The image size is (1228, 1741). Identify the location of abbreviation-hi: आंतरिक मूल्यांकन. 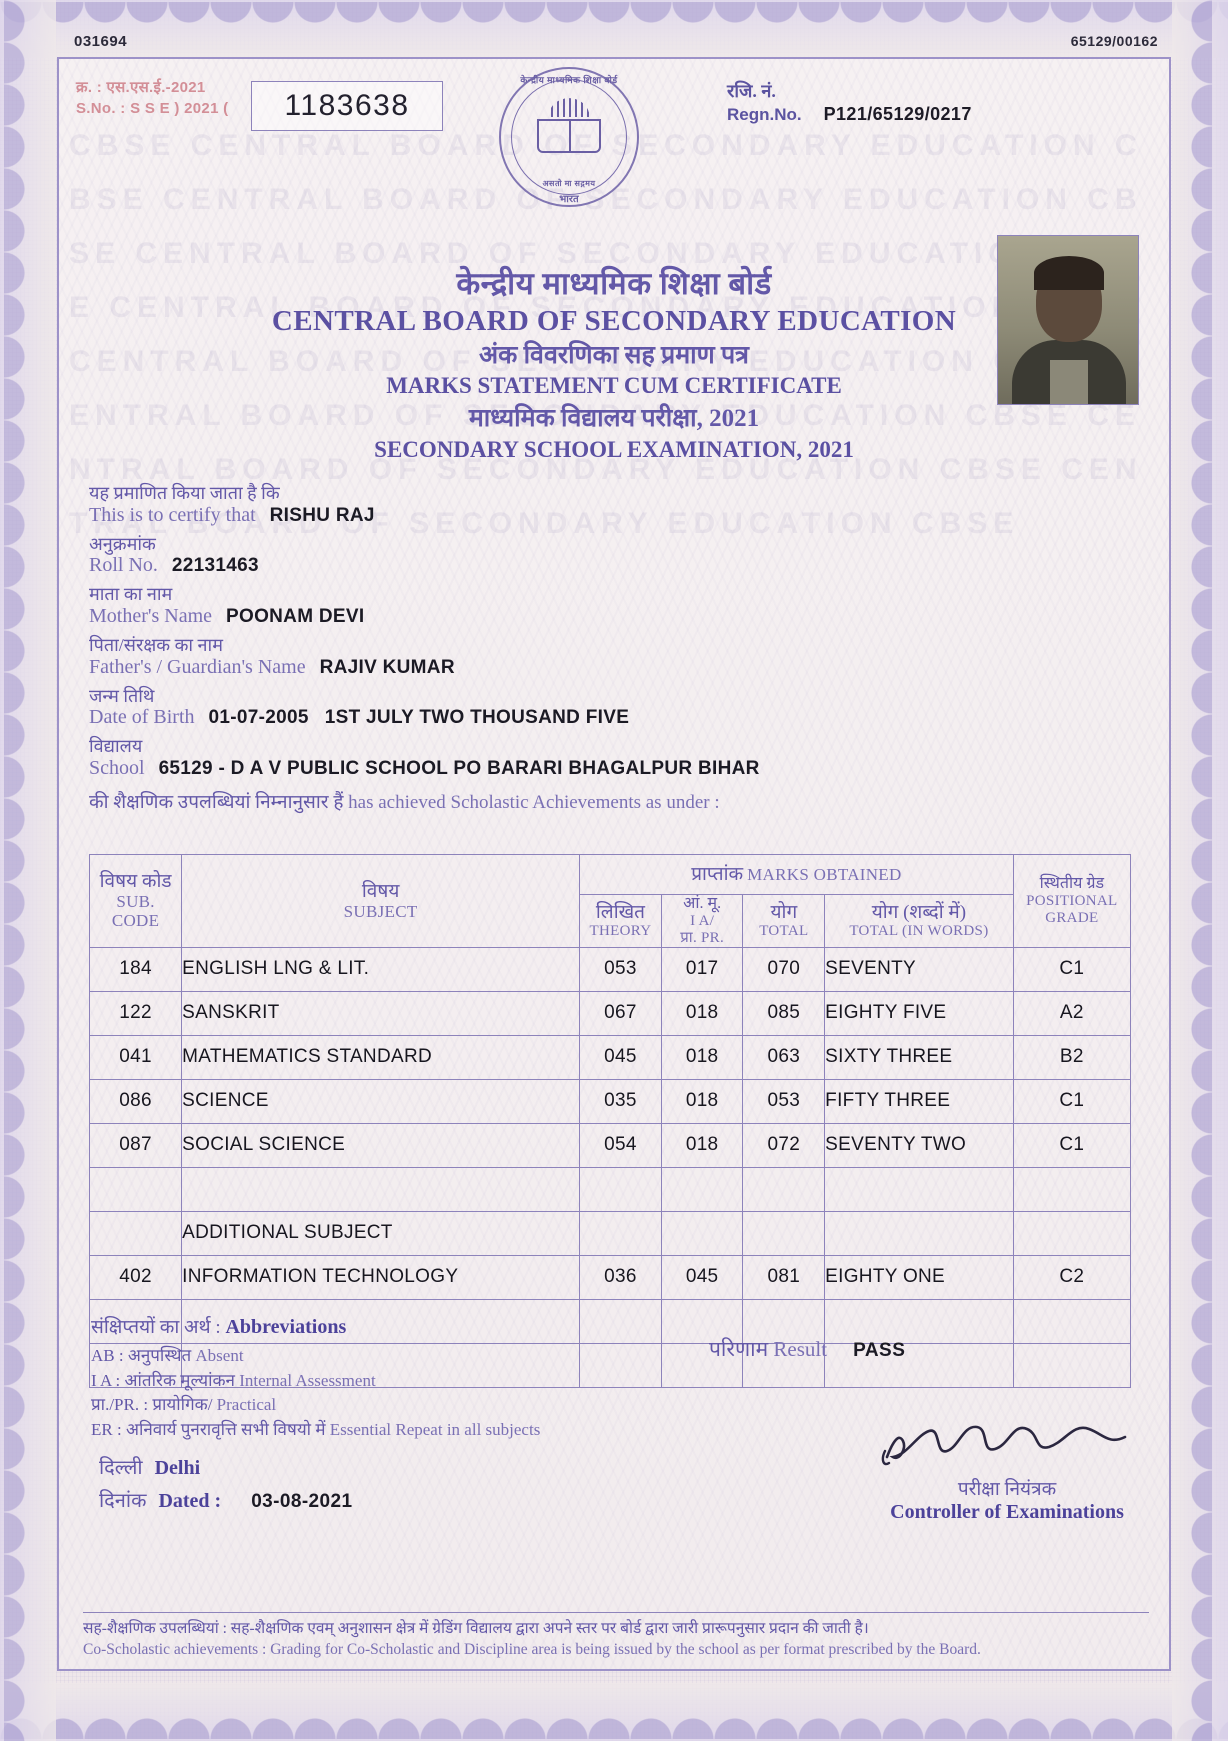
(182, 1380).